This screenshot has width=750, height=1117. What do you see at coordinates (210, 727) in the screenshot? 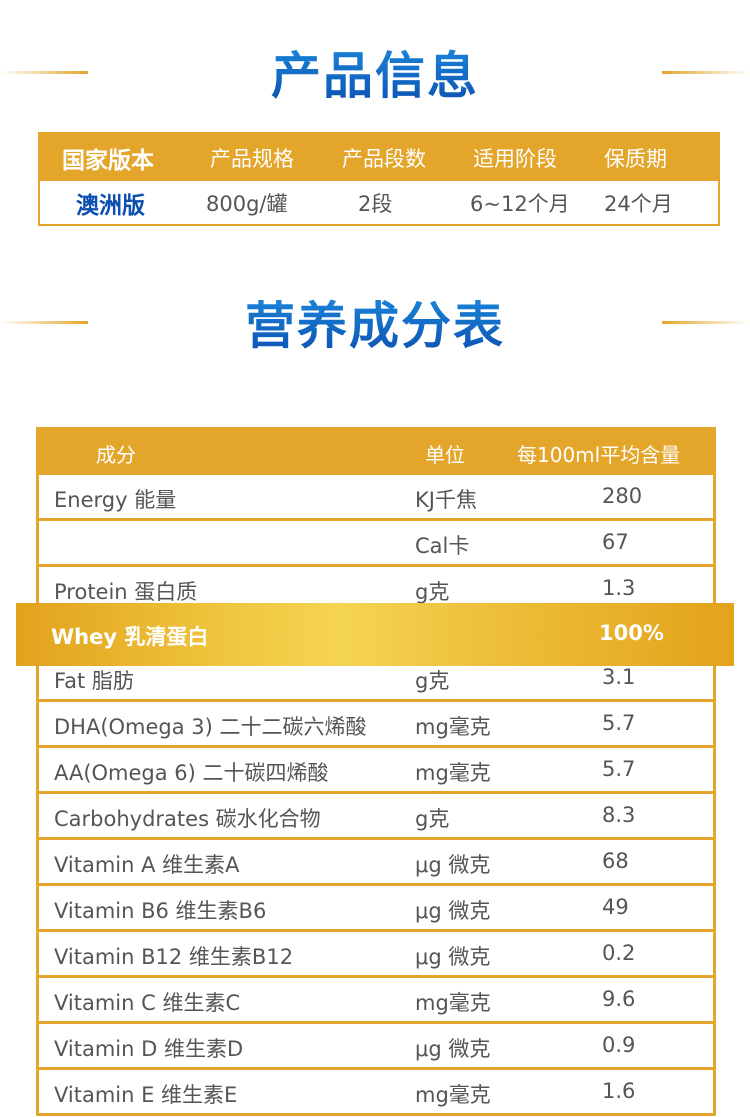
I see `ingredient-name: DHA(Omega 3) 二十二碳六烯酸` at bounding box center [210, 727].